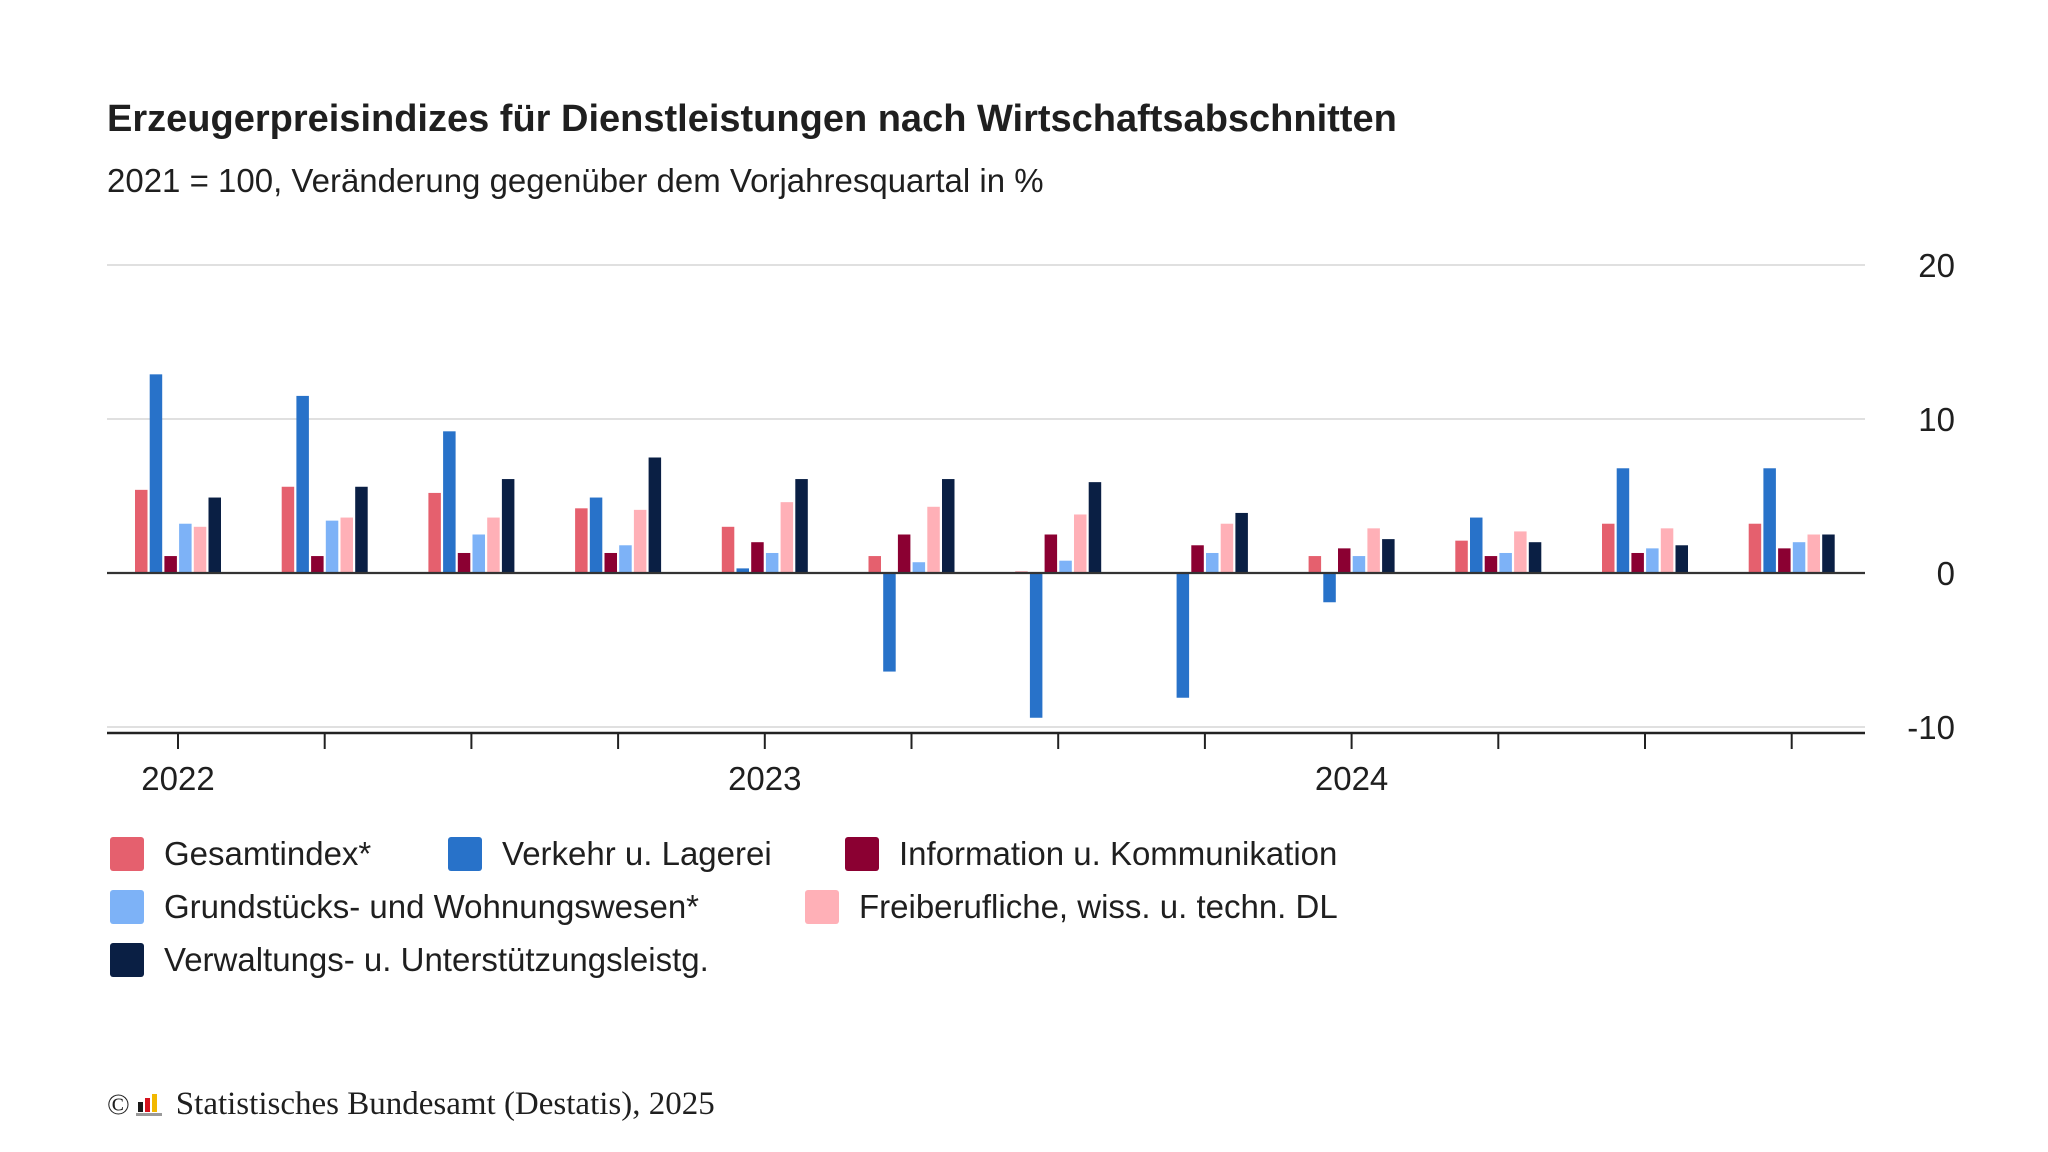  Describe the element at coordinates (1936, 419) in the screenshot. I see `y-tick-label: 10` at that location.